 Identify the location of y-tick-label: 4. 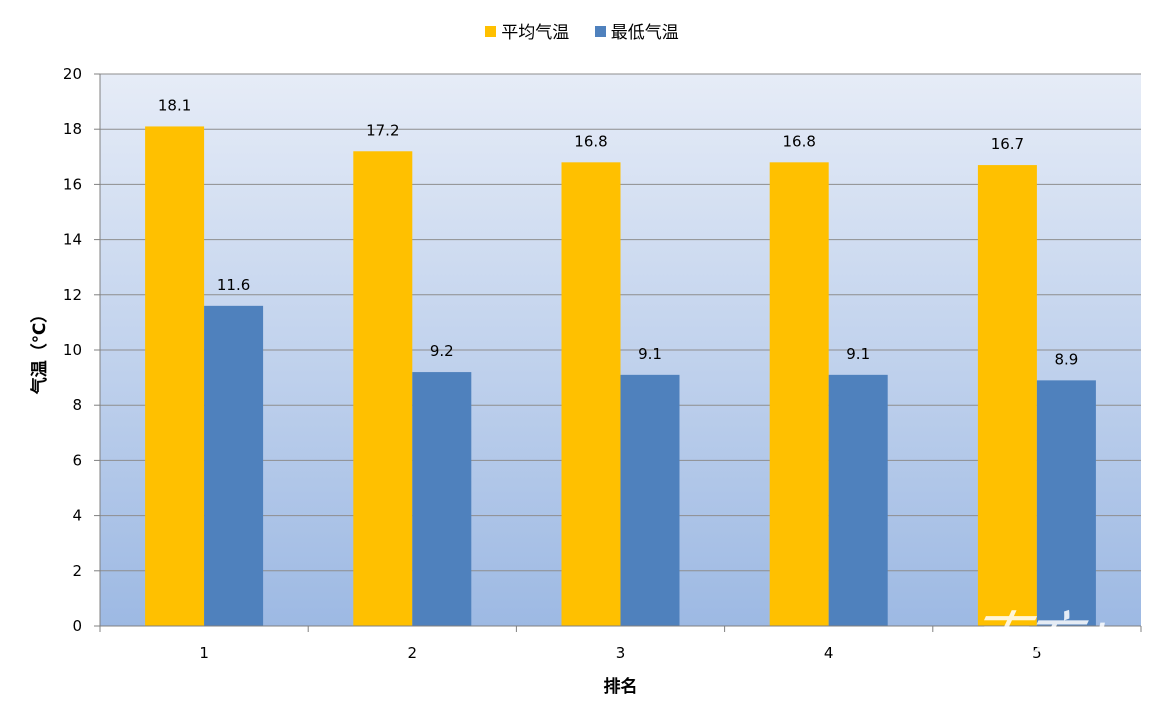
(77, 516).